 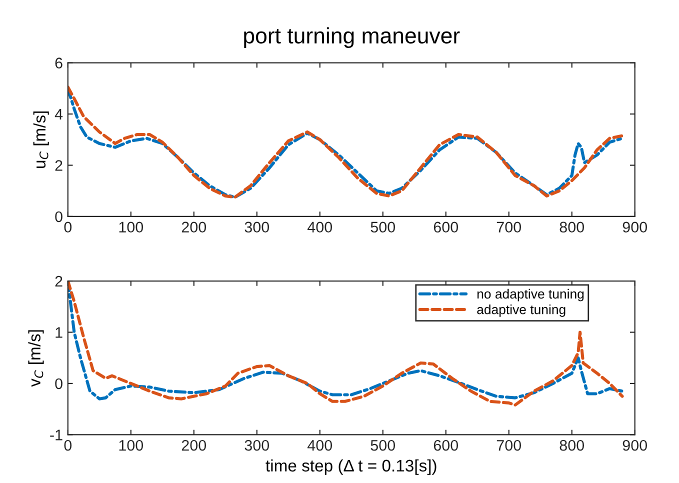 What do you see at coordinates (58, 63) in the screenshot?
I see `y-tick-label: 6` at bounding box center [58, 63].